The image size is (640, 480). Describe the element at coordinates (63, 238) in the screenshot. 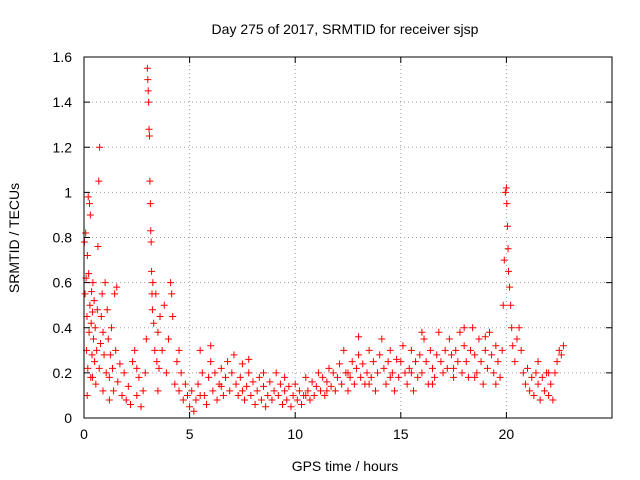

I see `y-tick-label: 0.8` at that location.